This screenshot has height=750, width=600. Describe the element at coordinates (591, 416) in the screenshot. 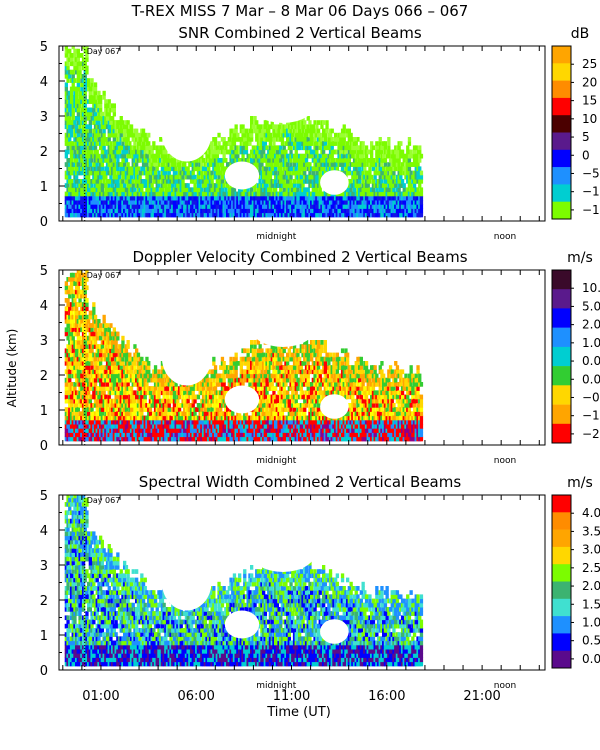

I see `colorbar-label: −1.0` at that location.